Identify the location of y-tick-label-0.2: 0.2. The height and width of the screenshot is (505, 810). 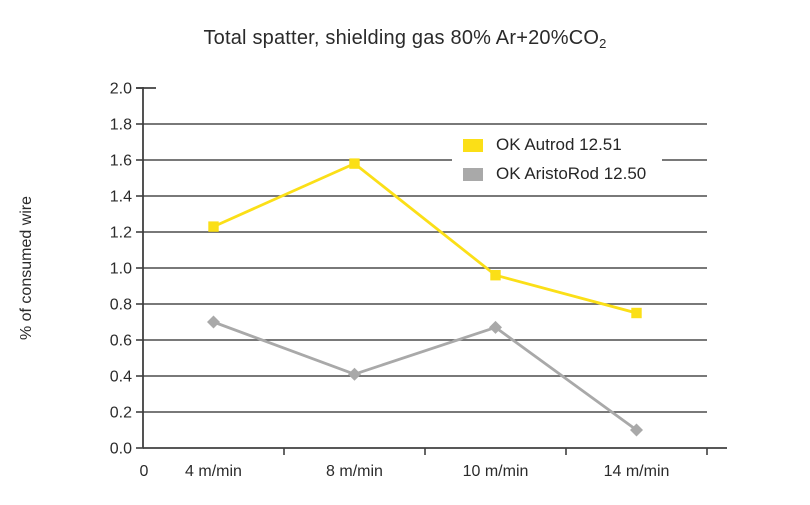
(121, 413).